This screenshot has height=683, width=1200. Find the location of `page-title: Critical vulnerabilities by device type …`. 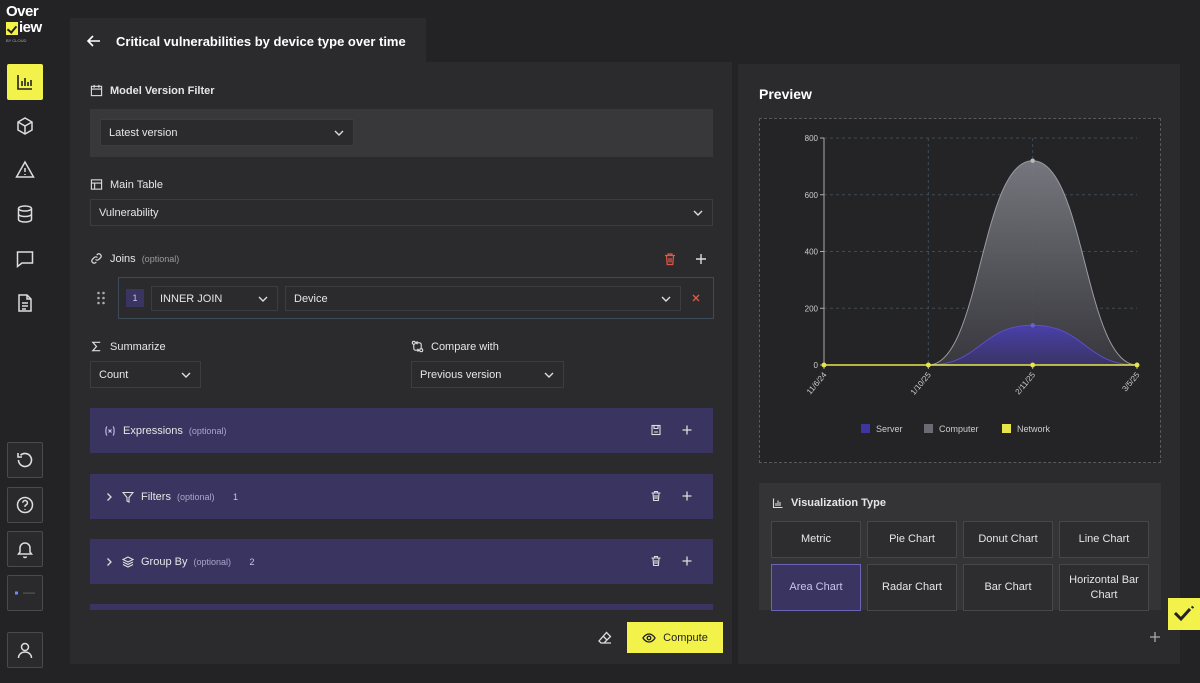

page-title: Critical vulnerabilities by device type … is located at coordinates (261, 41).